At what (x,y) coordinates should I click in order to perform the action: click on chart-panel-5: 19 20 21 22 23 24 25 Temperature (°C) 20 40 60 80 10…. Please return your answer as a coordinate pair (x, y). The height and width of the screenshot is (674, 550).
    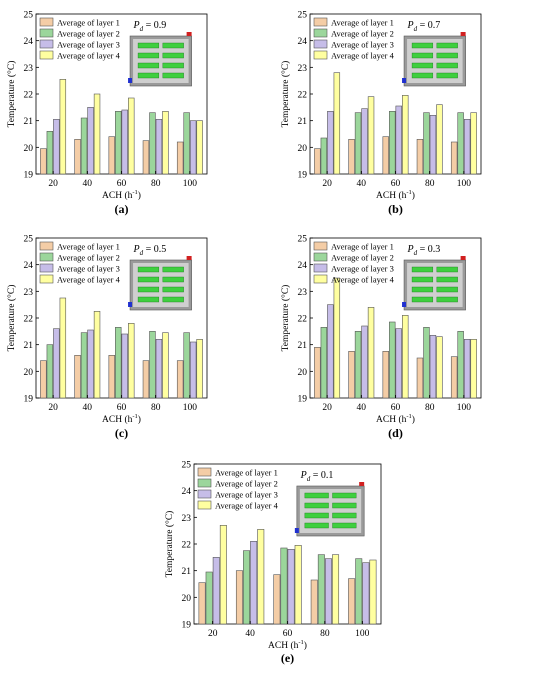
    Looking at the image, I should click on (273, 563).